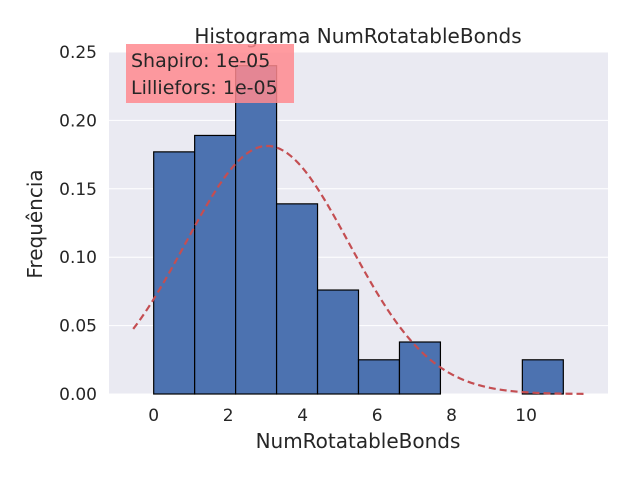 This screenshot has height=484, width=640. Describe the element at coordinates (78, 53) in the screenshot. I see `y-tick-label: 0.25` at that location.